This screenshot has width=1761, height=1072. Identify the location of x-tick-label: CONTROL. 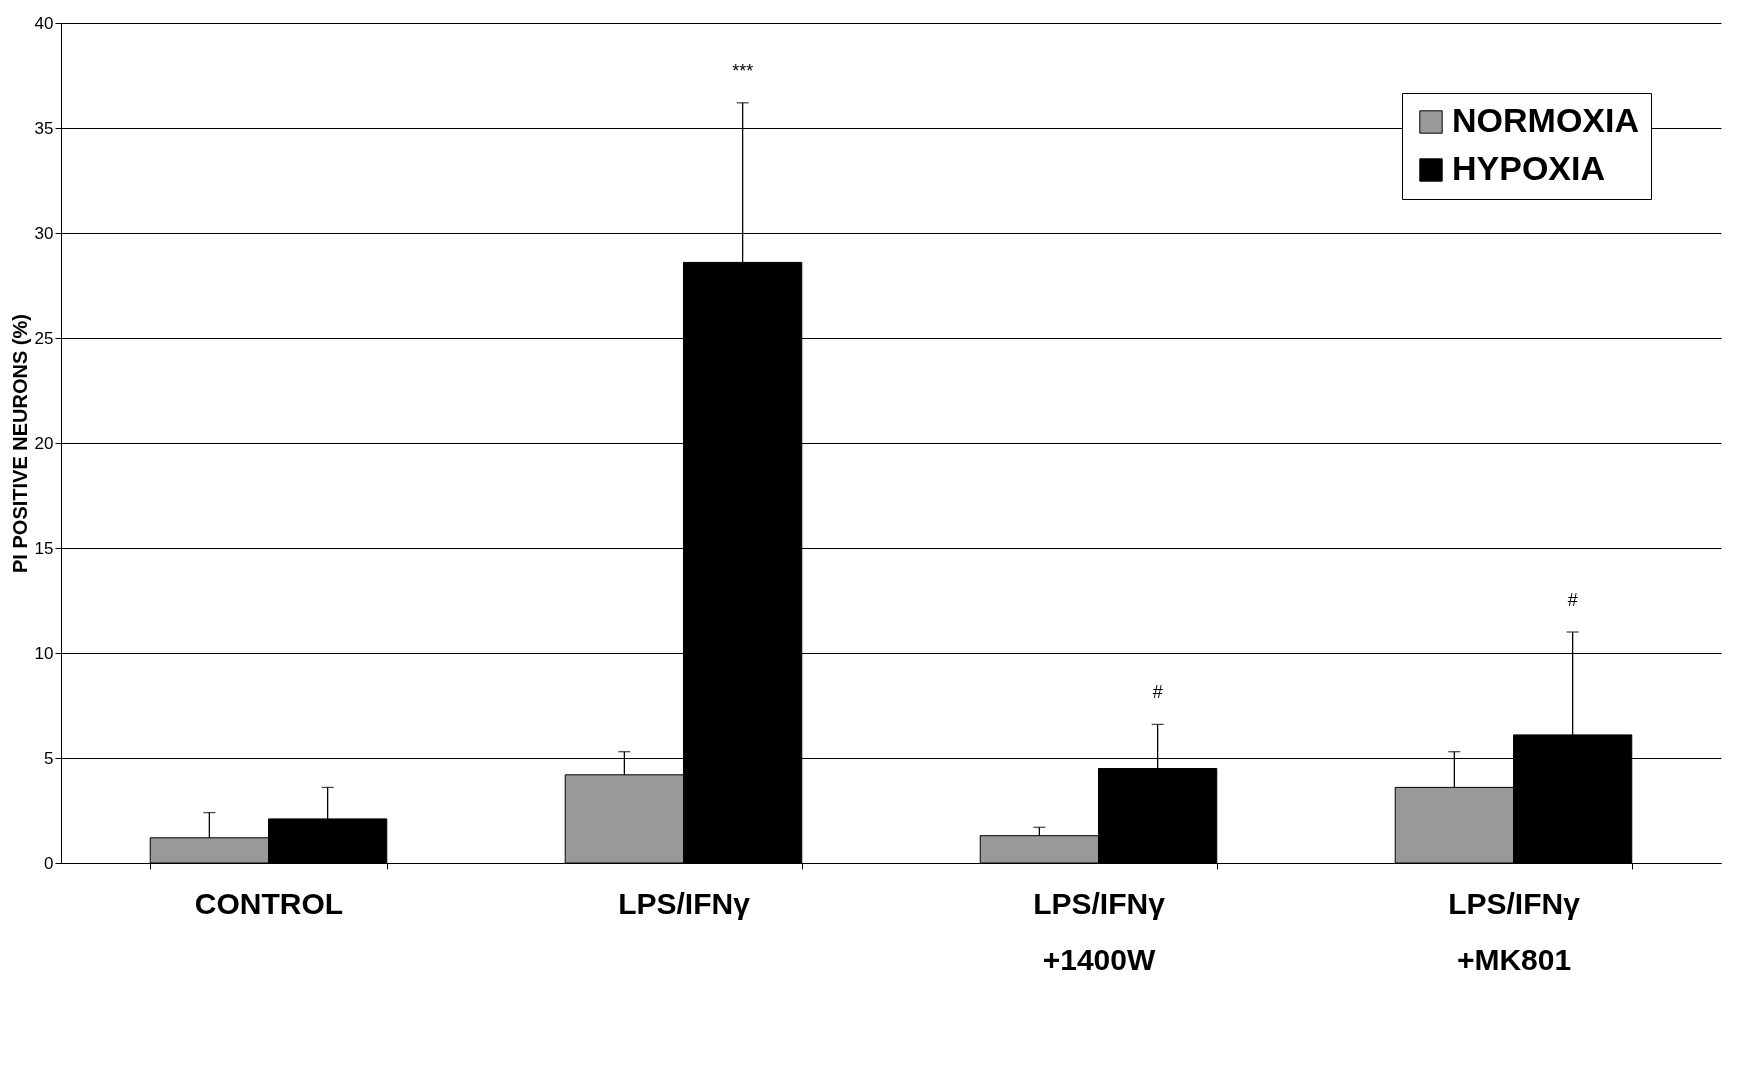
(269, 903).